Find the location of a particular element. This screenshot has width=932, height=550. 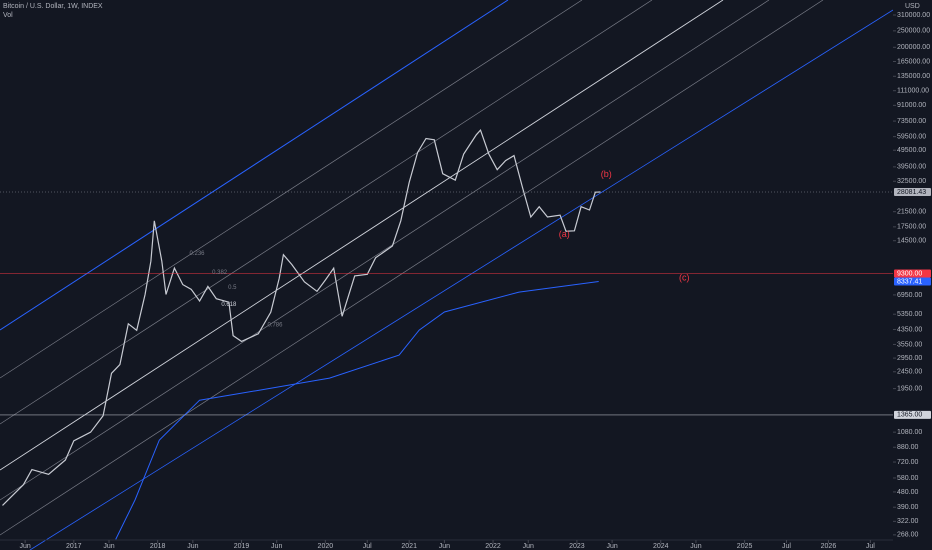

fib-label: 0.5 is located at coordinates (232, 288).